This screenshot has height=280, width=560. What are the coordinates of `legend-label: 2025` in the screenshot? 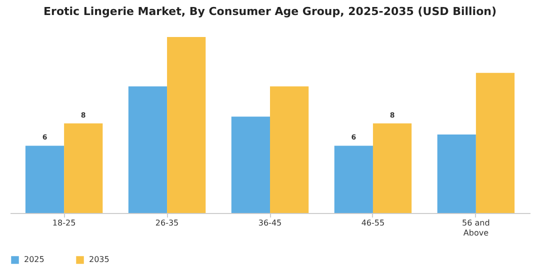 It's located at (34, 259).